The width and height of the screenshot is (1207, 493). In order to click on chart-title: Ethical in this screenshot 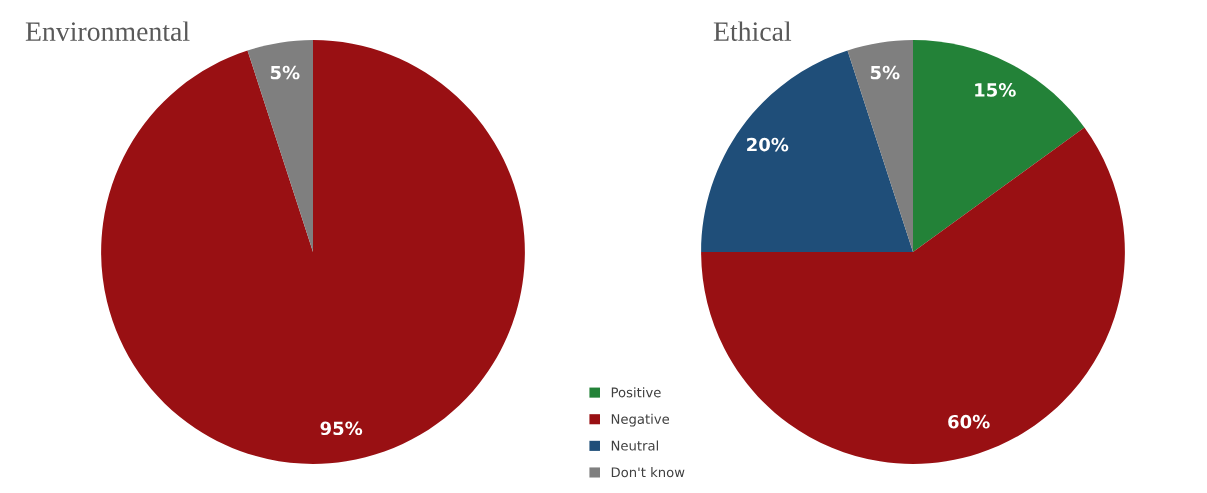, I will do `click(752, 31)`.